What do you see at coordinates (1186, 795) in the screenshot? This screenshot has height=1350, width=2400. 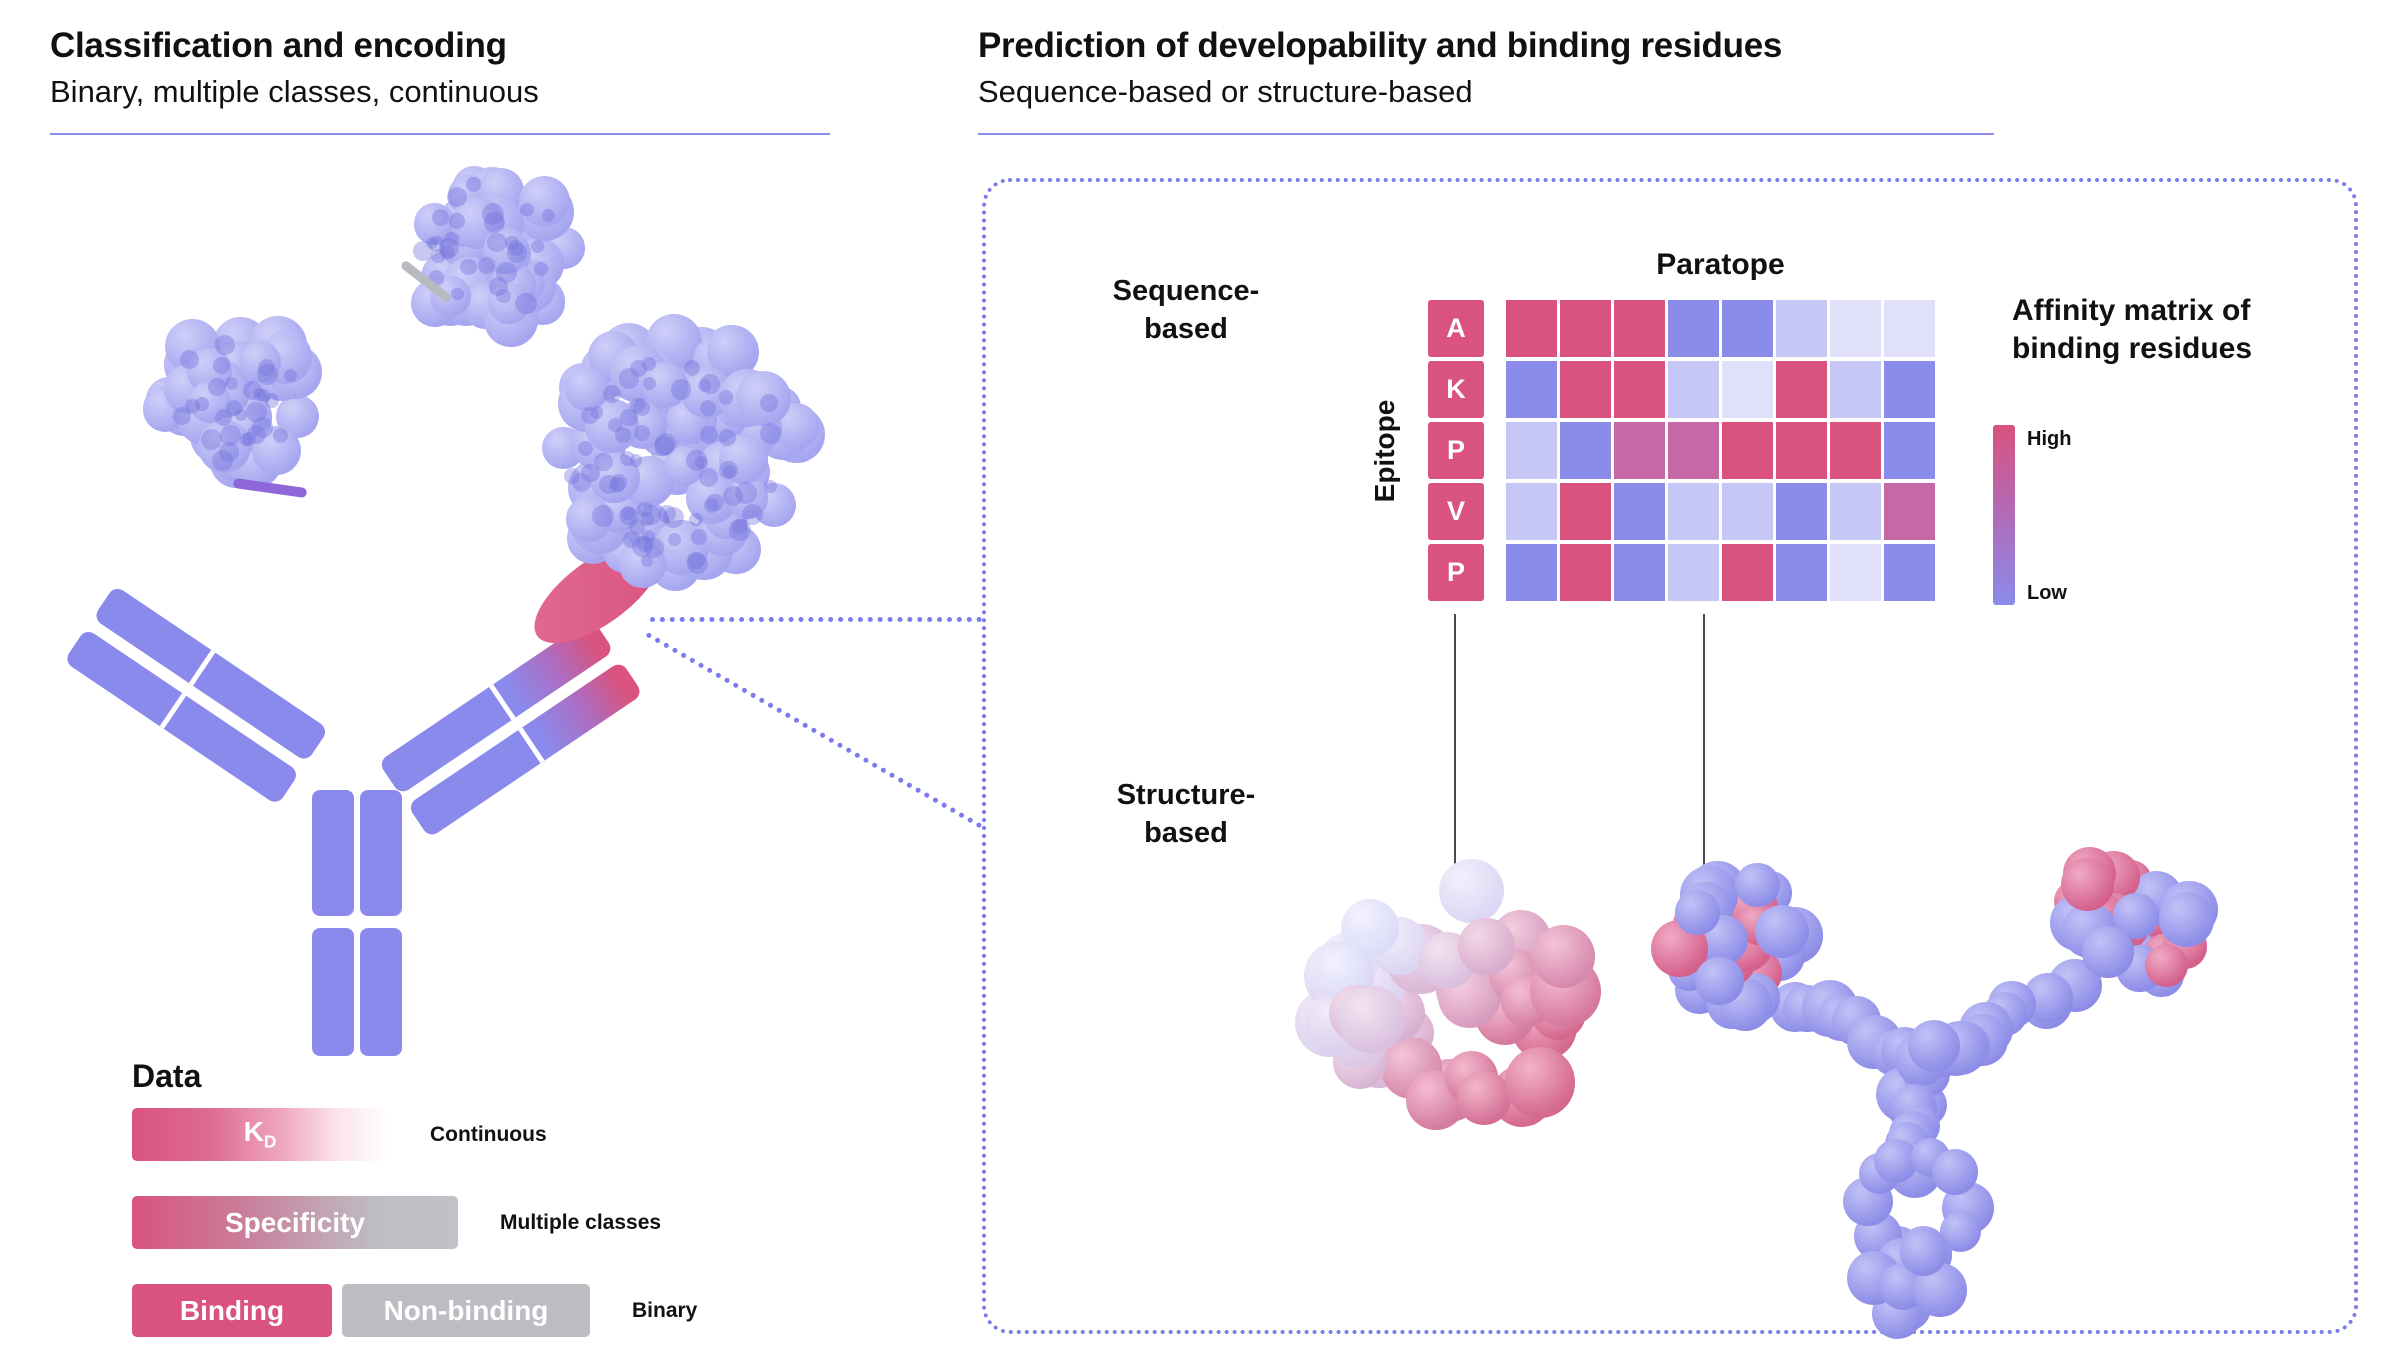 I see `structure-based-line1: Structure-` at bounding box center [1186, 795].